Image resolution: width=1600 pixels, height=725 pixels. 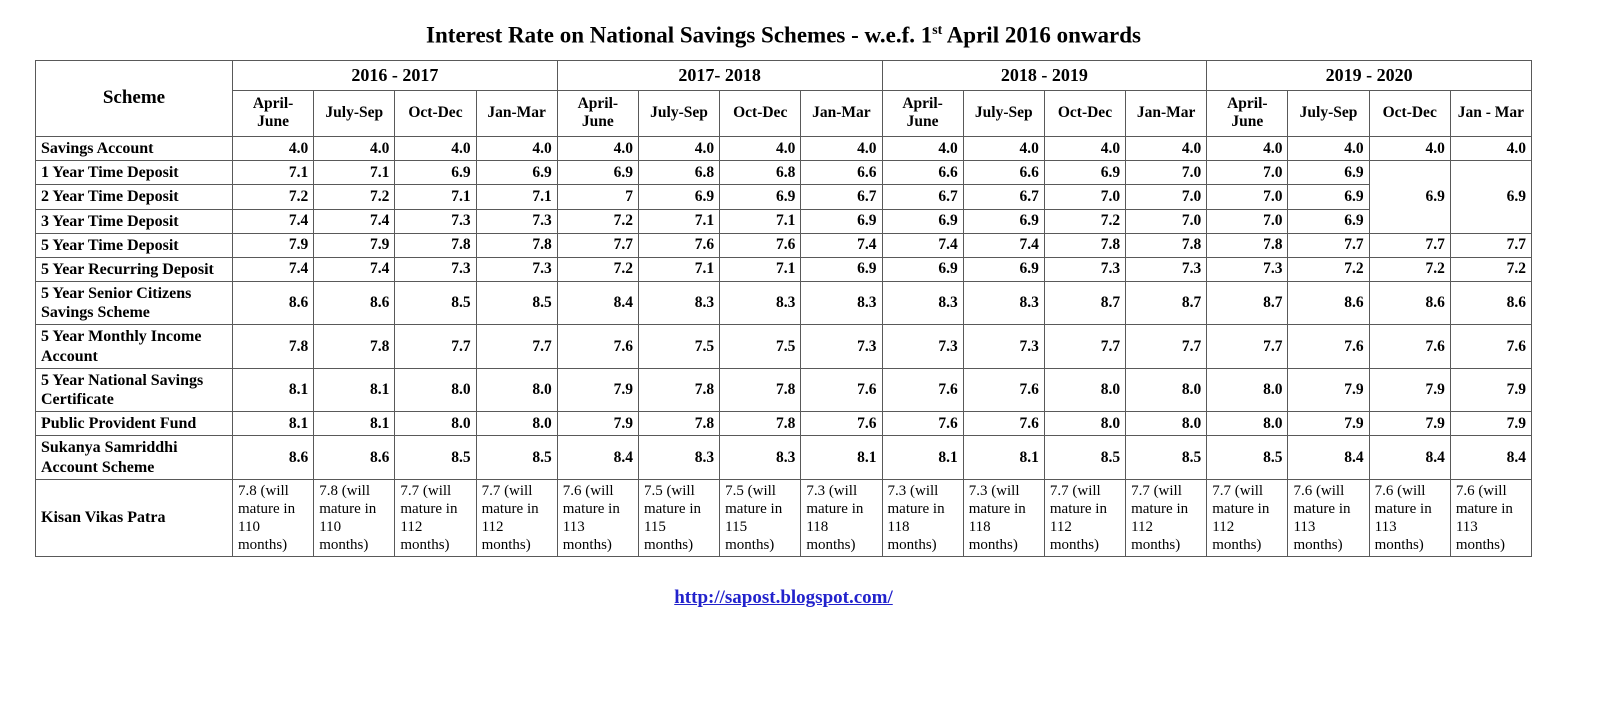 What do you see at coordinates (1328, 517) in the screenshot?
I see `kvp-rate-cell: 7.6 (will mature in 113 months)` at bounding box center [1328, 517].